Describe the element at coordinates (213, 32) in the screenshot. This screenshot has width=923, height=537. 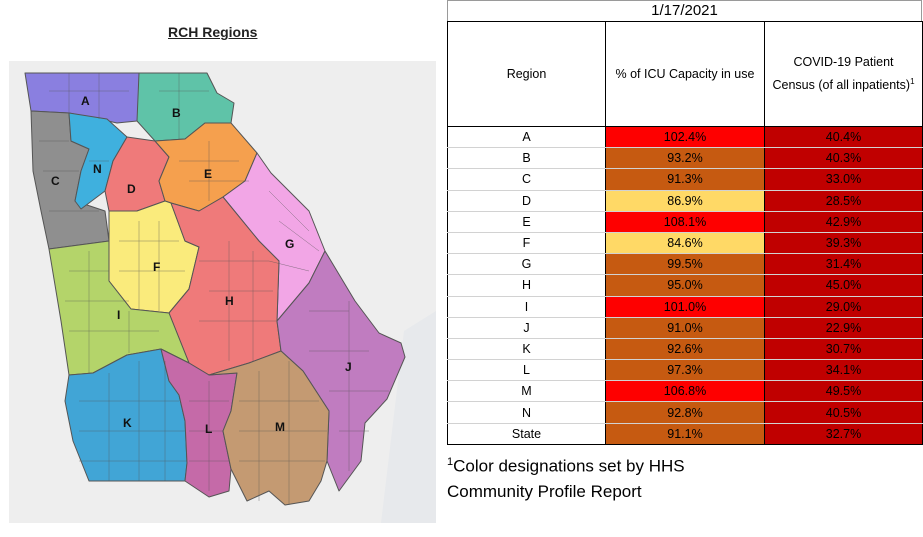
I see `map-title: RCH Regions` at that location.